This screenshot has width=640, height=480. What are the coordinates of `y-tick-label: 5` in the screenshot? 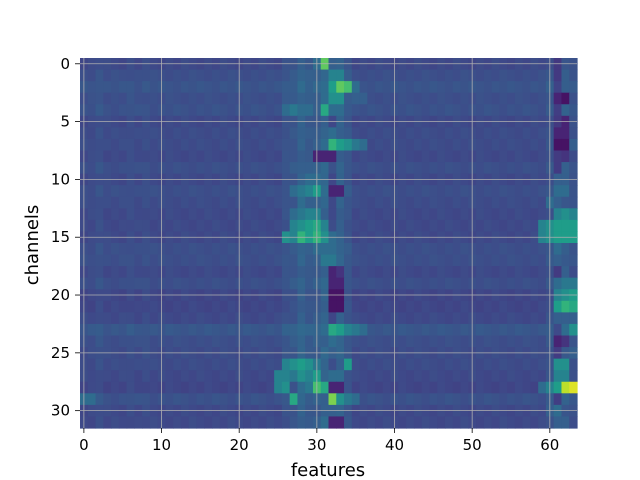 It's located at (65, 122).